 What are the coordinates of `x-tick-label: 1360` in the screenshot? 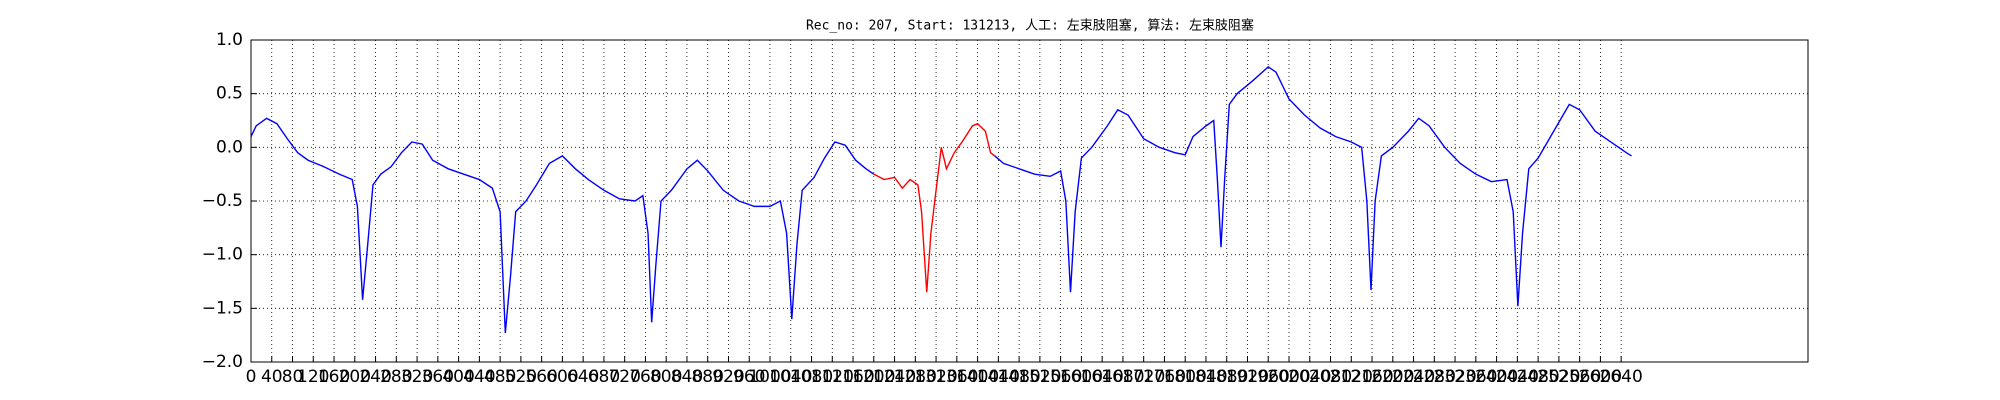 It's located at (956, 377).